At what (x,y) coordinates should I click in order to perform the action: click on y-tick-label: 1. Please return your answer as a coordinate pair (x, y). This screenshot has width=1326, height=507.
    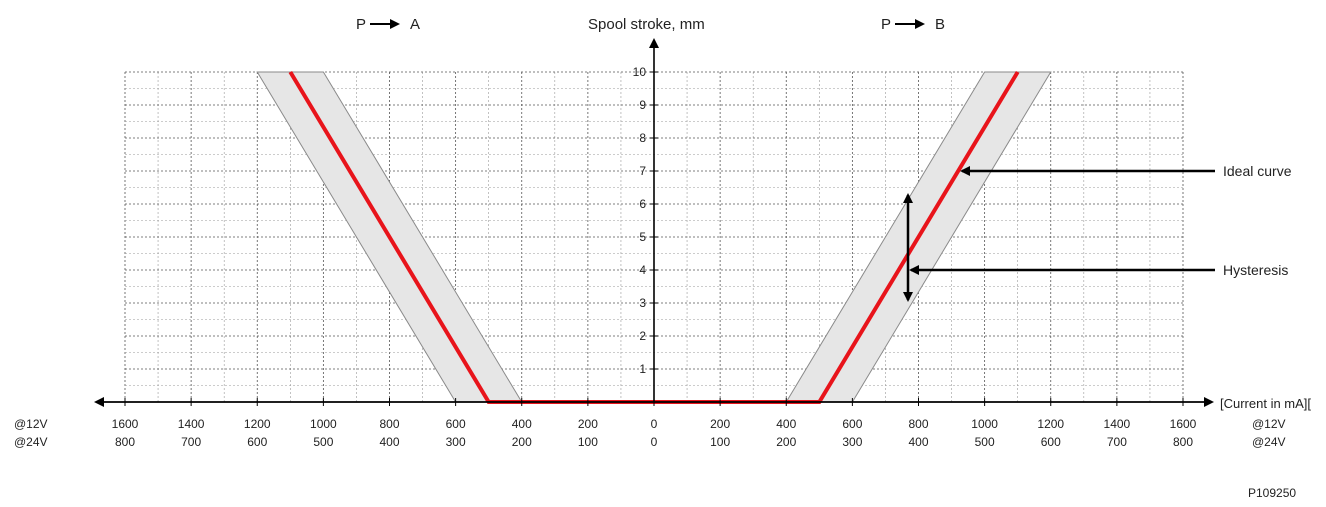
    Looking at the image, I should click on (642, 369).